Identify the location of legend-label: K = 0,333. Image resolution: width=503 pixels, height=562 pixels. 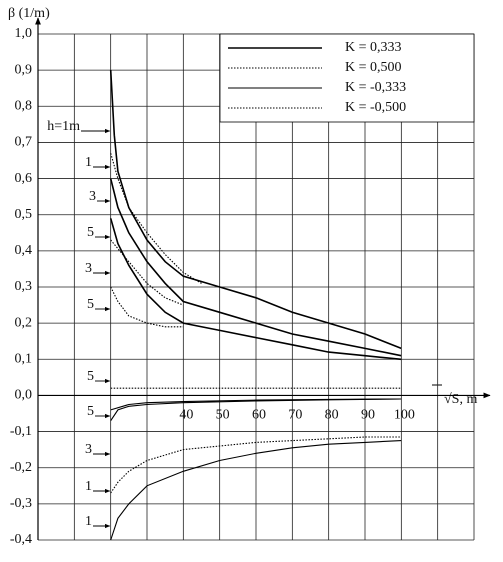
(373, 47).